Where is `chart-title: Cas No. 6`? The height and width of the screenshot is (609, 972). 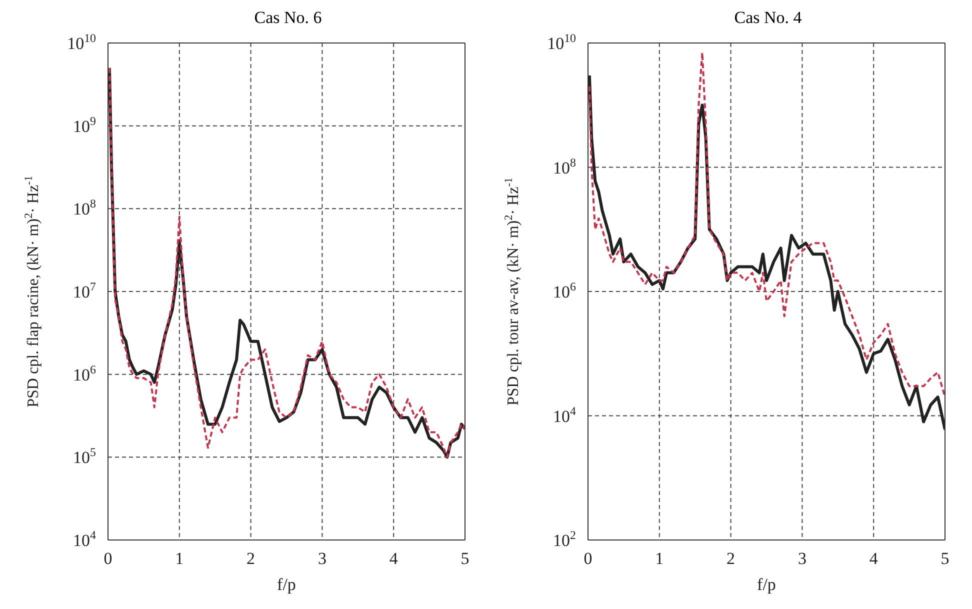
chart-title: Cas No. 6 is located at coordinates (288, 18).